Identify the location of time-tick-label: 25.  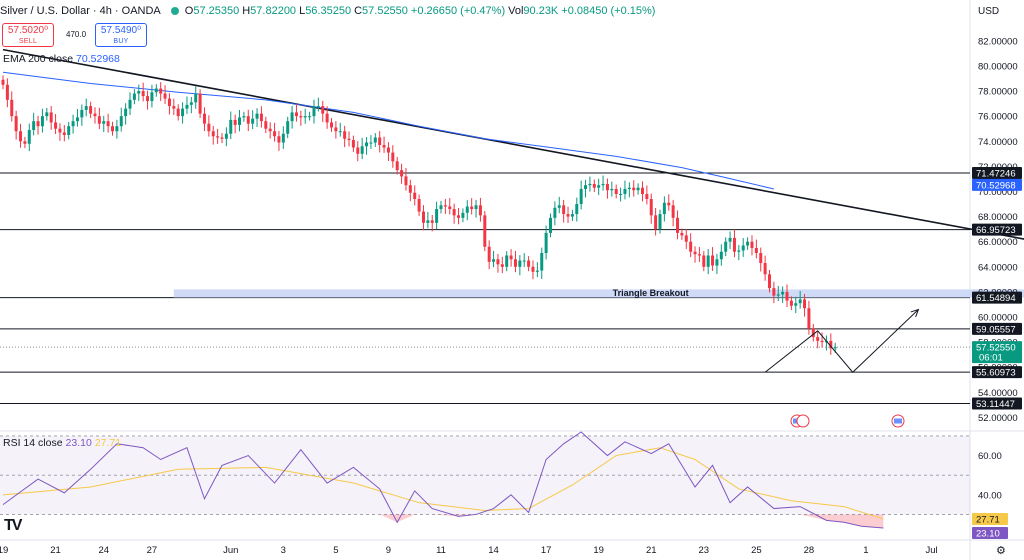
(756, 550).